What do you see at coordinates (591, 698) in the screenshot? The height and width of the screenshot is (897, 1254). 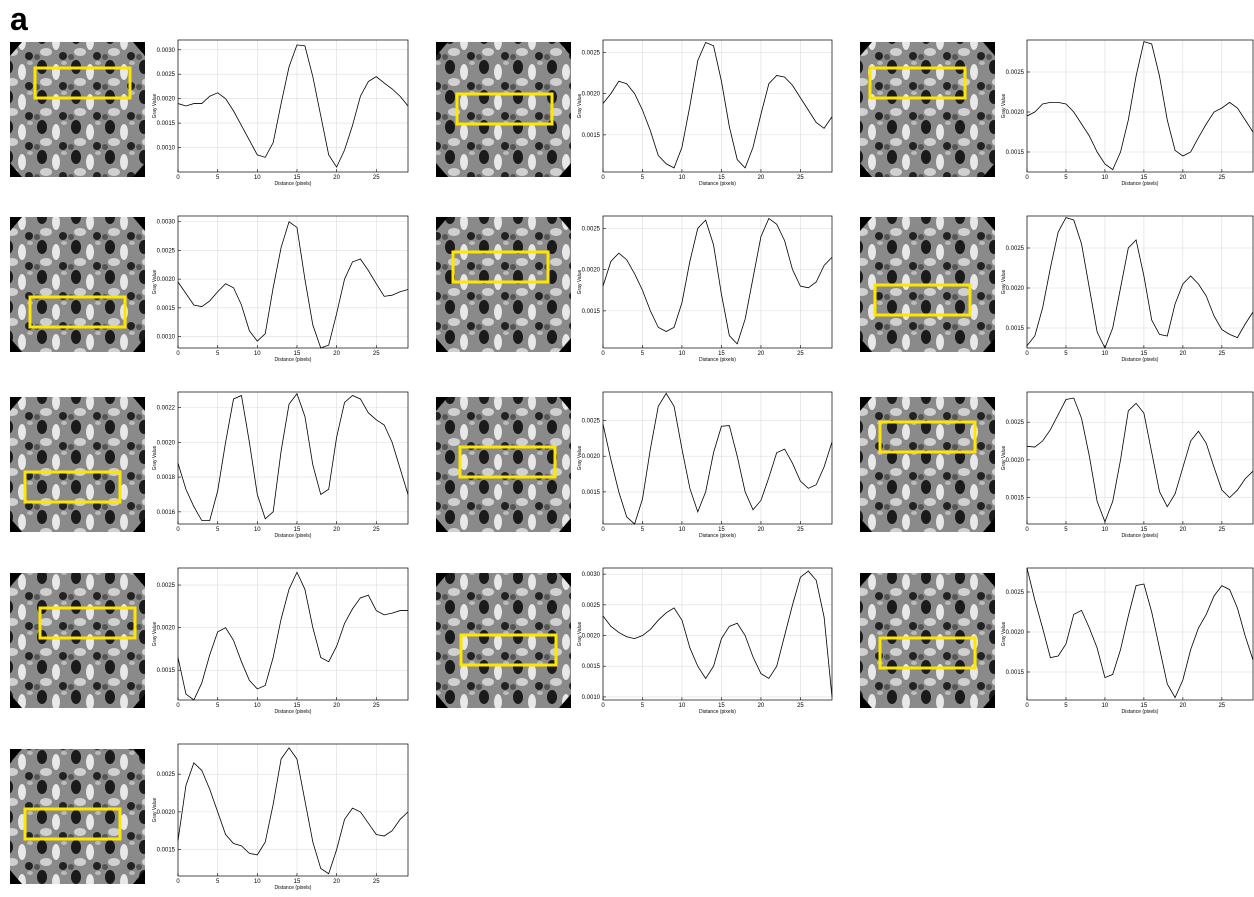 I see `y-tick-label: 0.0010` at bounding box center [591, 698].